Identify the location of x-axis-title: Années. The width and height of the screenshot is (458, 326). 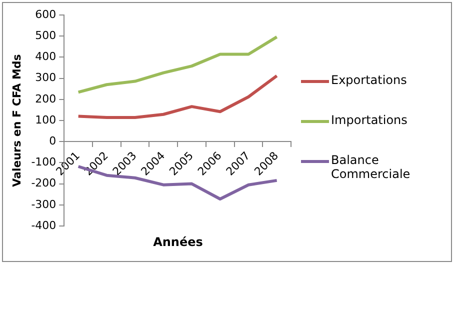
(178, 242).